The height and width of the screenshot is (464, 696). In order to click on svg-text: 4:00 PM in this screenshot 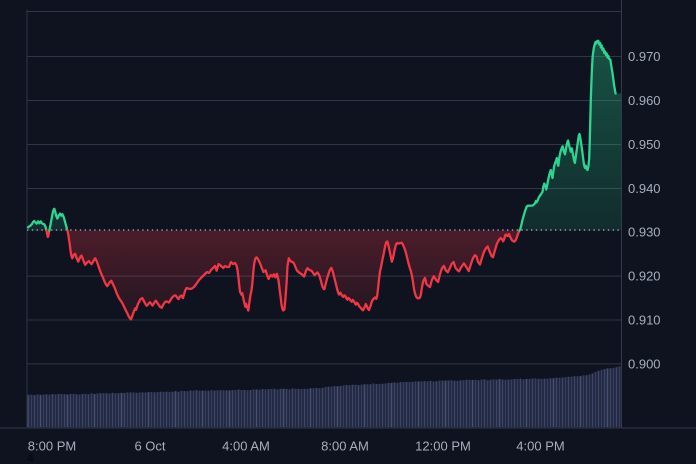, I will do `click(540, 446)`.